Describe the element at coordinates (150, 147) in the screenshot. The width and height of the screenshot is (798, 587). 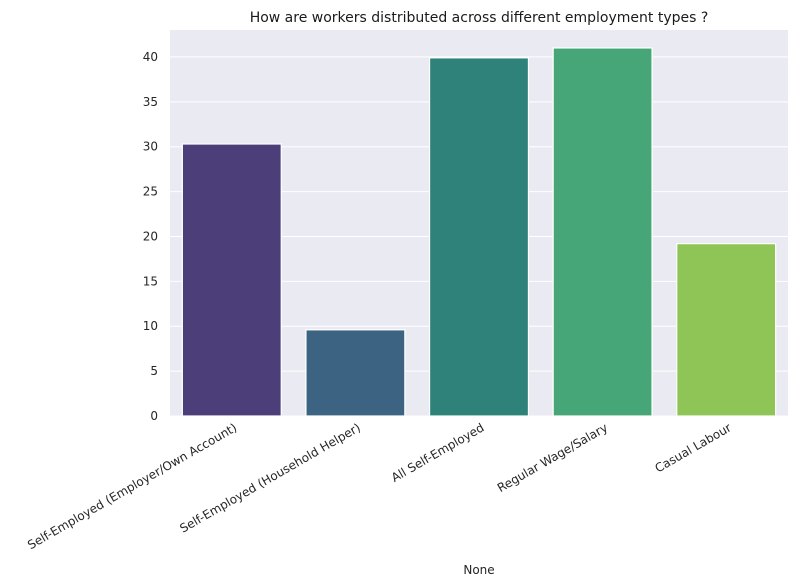
I see `y-tick-label: 30` at that location.